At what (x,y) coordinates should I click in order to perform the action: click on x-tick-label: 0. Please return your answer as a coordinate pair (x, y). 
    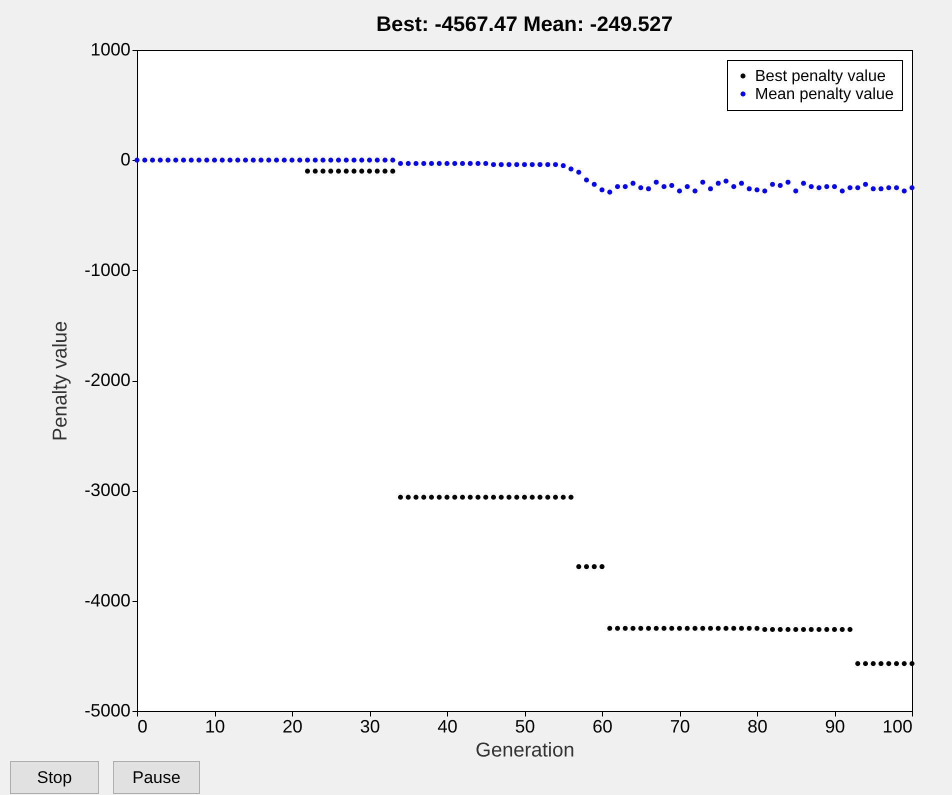
    Looking at the image, I should click on (143, 726).